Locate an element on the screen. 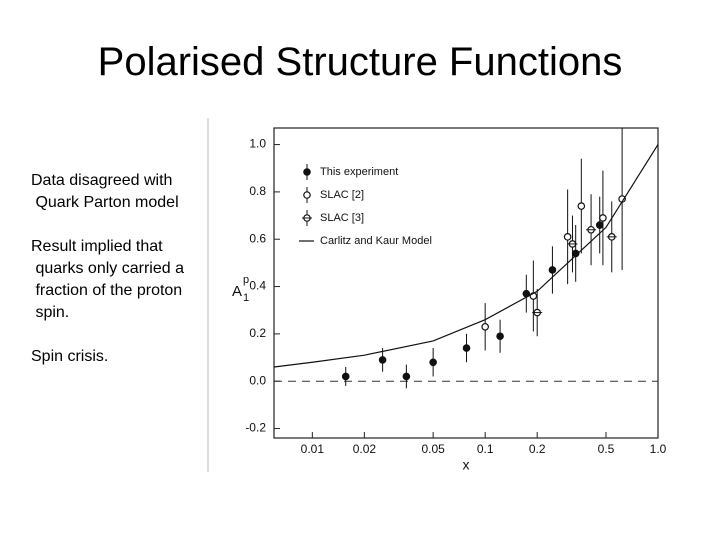 This screenshot has width=720, height=540. y-axis-label: A is located at coordinates (237, 291).